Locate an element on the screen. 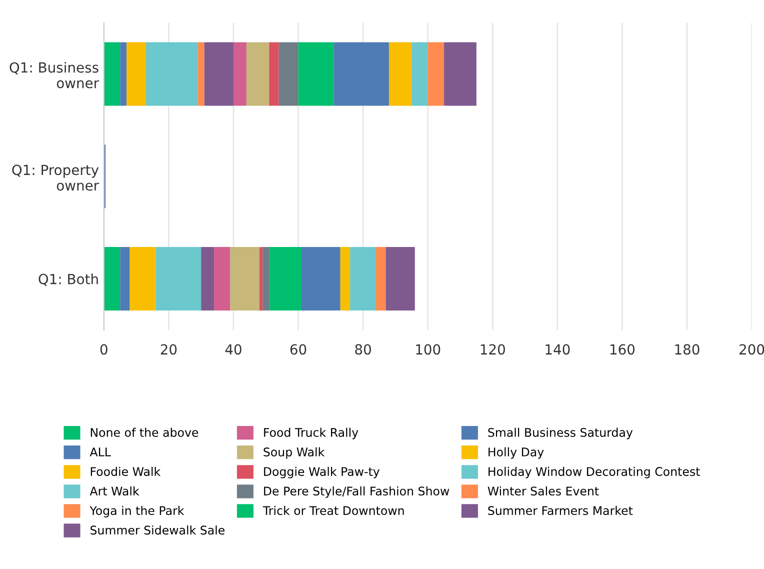  x-tick-label: 40 is located at coordinates (233, 349).